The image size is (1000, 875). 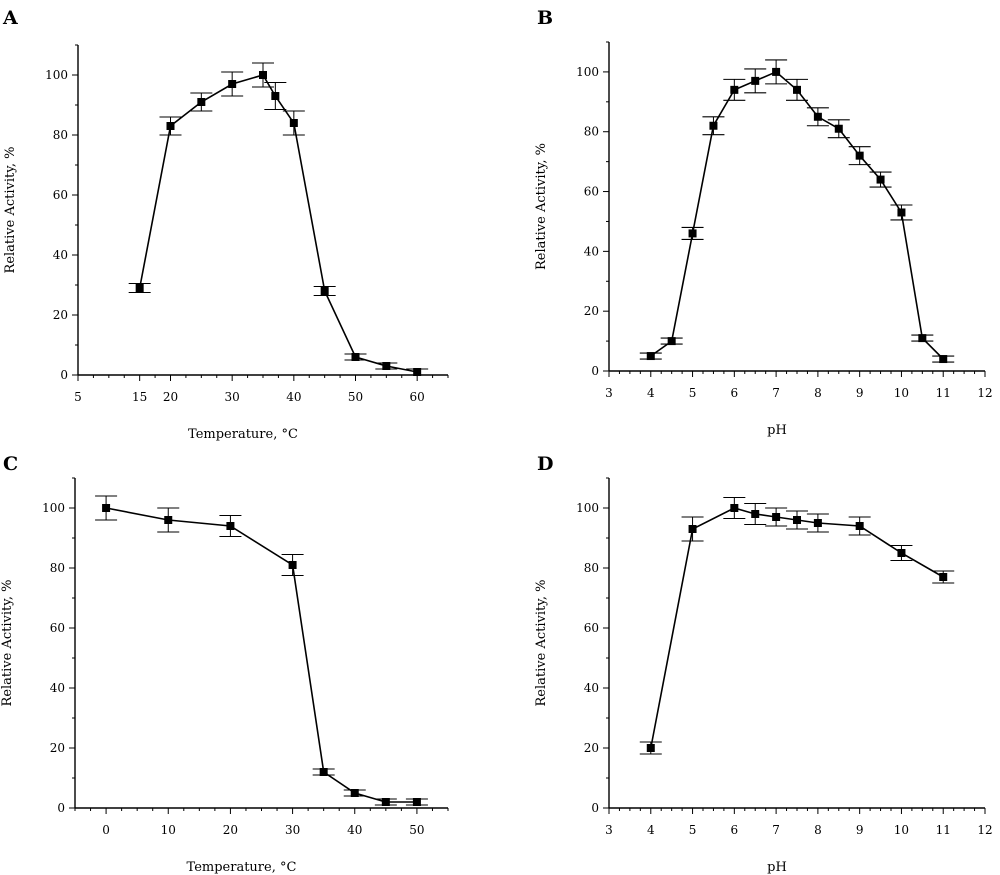 I want to click on x-tick-label: 40, so click(x=354, y=830).